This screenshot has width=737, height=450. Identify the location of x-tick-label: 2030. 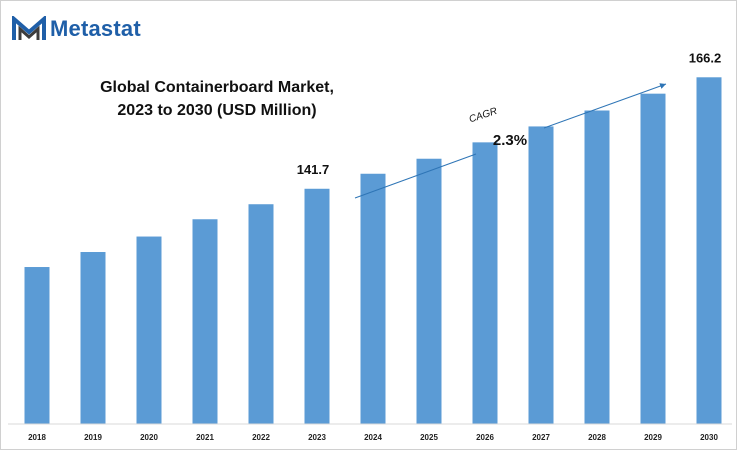
(709, 437).